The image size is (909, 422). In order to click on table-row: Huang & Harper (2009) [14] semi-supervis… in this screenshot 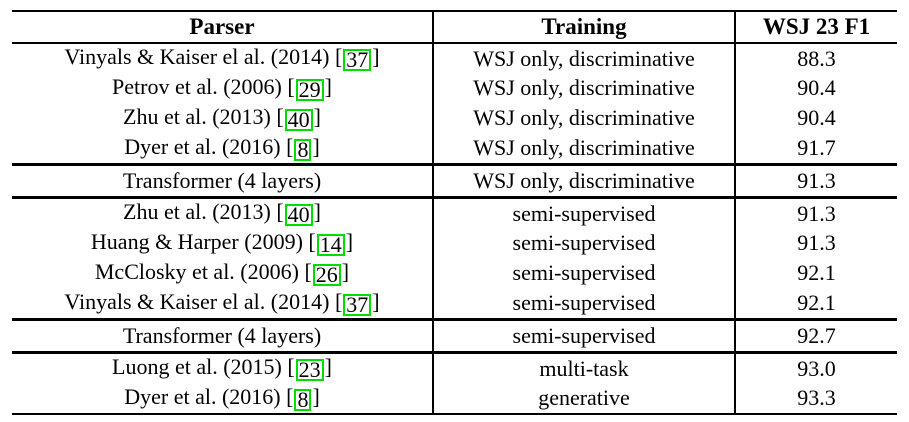, I will do `click(454, 243)`.